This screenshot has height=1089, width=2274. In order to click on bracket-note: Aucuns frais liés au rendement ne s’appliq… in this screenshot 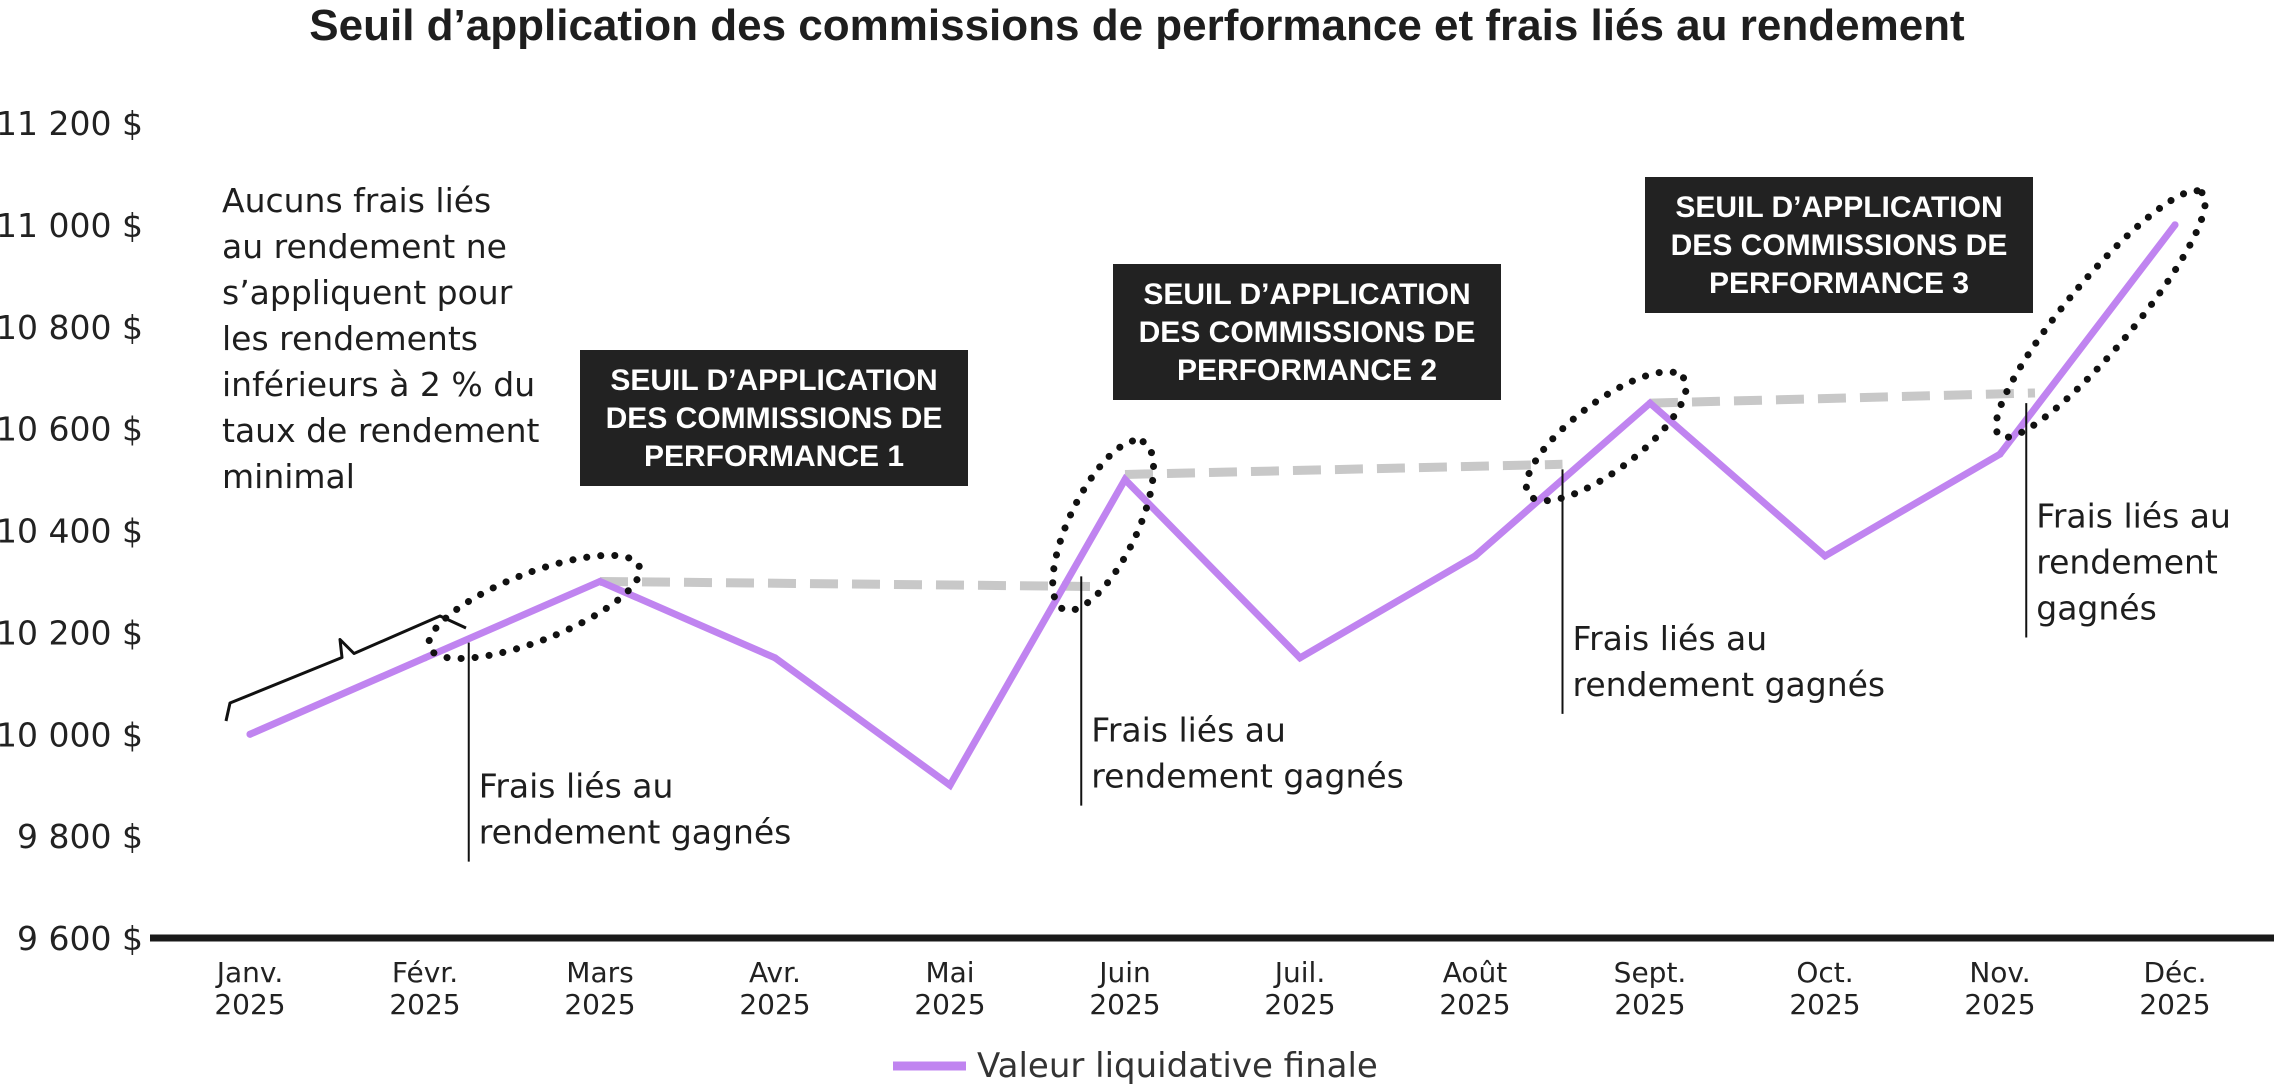, I will do `click(381, 338)`.